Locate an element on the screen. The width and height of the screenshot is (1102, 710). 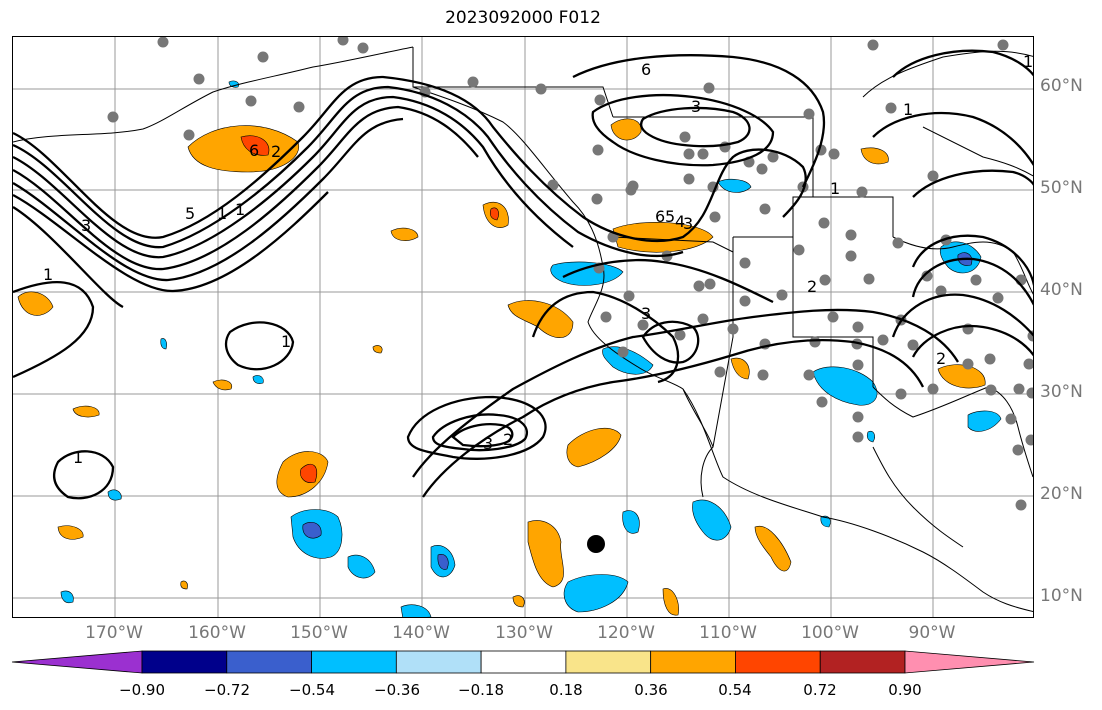
lon-label-130w: 130°W is located at coordinates (524, 633).